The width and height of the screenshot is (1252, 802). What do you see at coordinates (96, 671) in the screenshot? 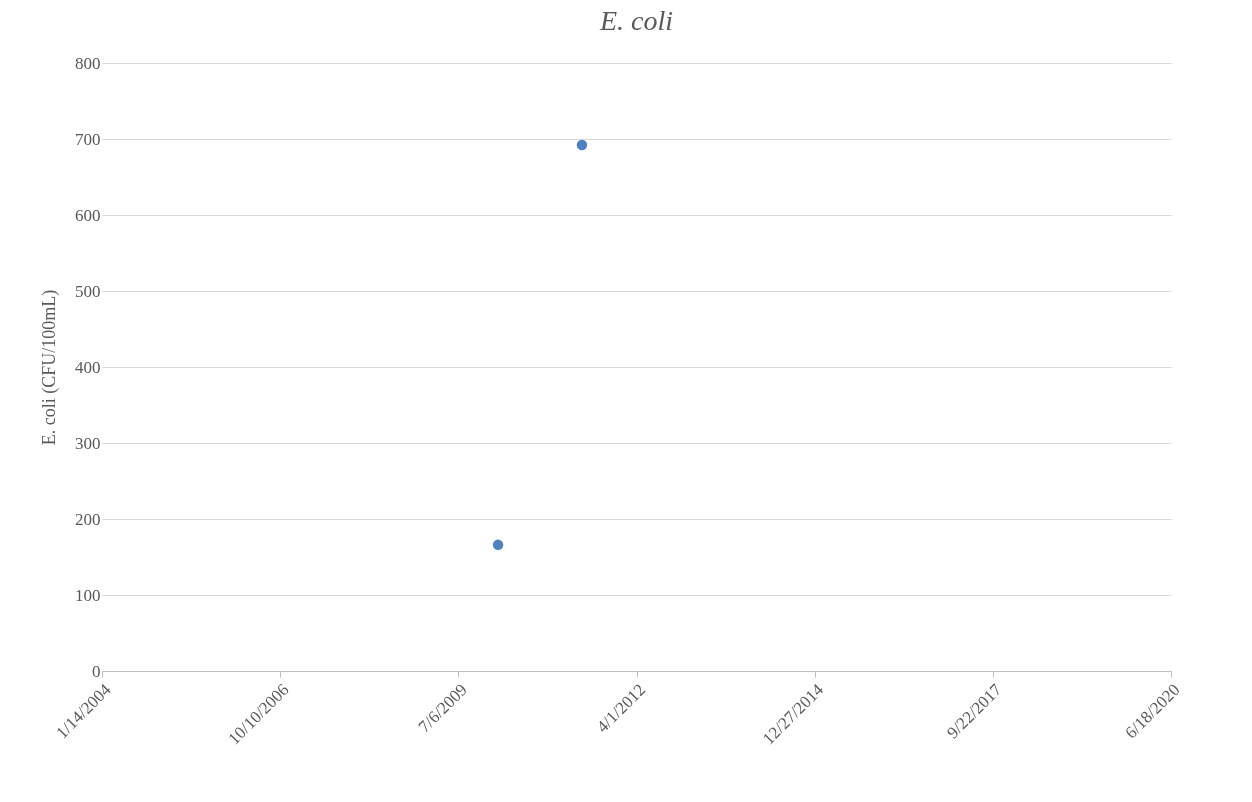
I see `y-tick-label: 0` at bounding box center [96, 671].